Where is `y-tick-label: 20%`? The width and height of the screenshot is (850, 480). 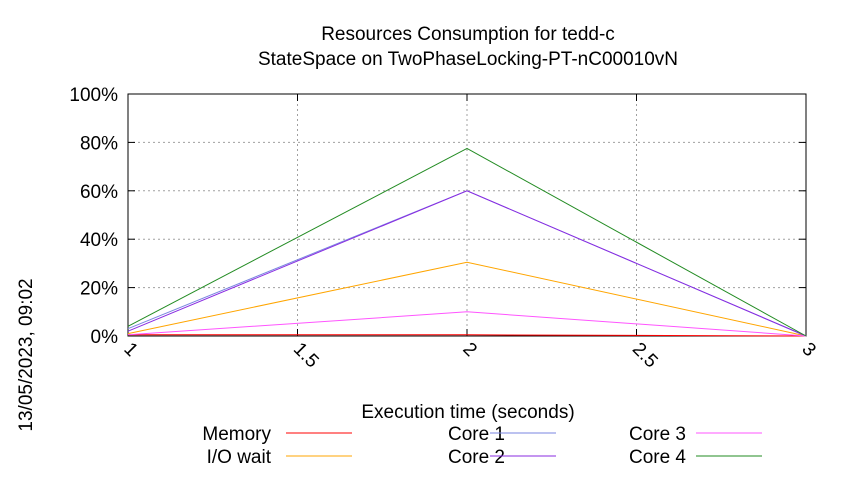
y-tick-label: 20% is located at coordinates (99, 289).